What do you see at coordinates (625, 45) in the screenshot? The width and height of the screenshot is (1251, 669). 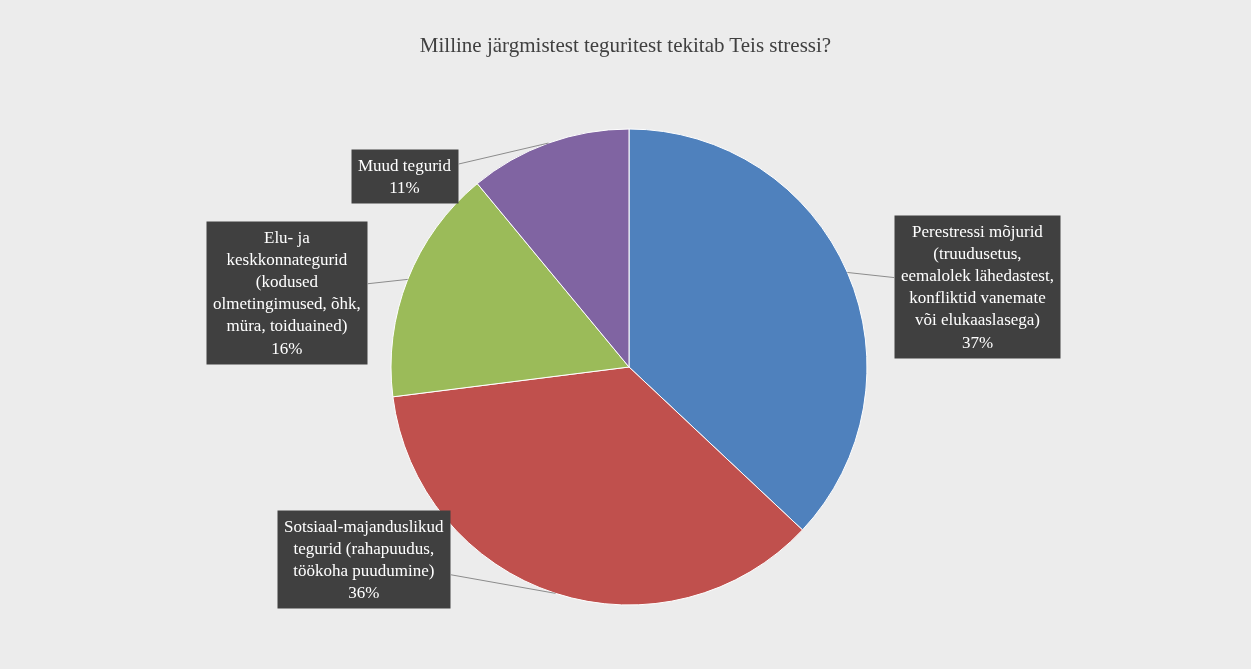 I see `chart-title: Milline järgmistest teguritest tekitab Teis stressi?` at bounding box center [625, 45].